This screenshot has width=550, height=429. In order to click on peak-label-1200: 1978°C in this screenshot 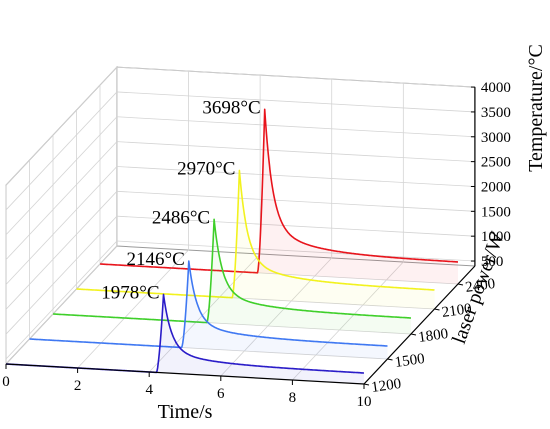, I will do `click(130, 292)`.